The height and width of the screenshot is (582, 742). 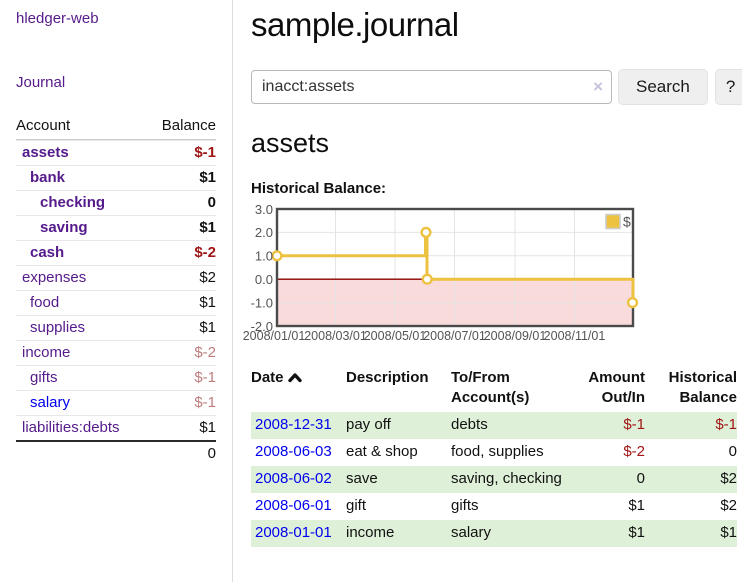 What do you see at coordinates (207, 277) in the screenshot?
I see `account-balance: $2` at bounding box center [207, 277].